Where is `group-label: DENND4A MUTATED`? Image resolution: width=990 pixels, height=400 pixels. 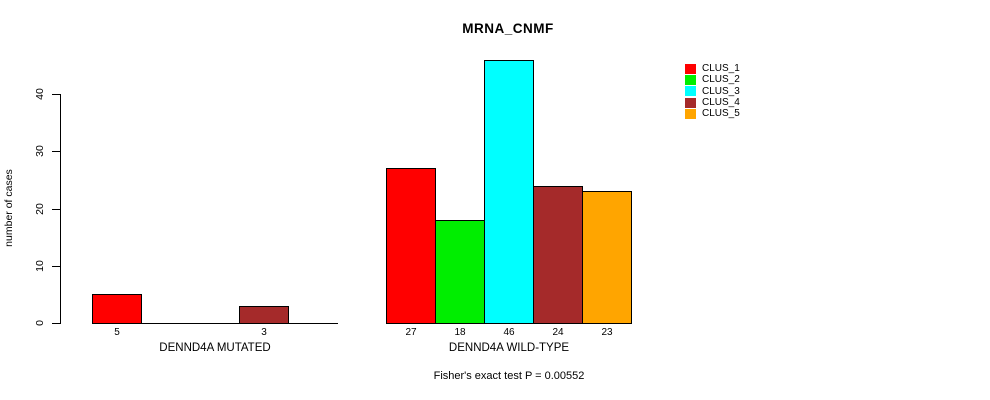 group-label: DENND4A MUTATED is located at coordinates (215, 348).